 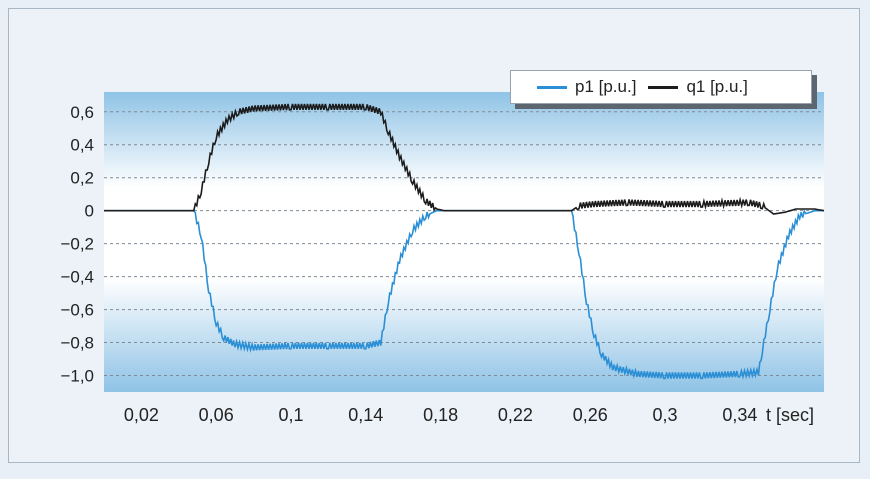 I want to click on y-tick-label: −0,4, so click(x=77, y=277).